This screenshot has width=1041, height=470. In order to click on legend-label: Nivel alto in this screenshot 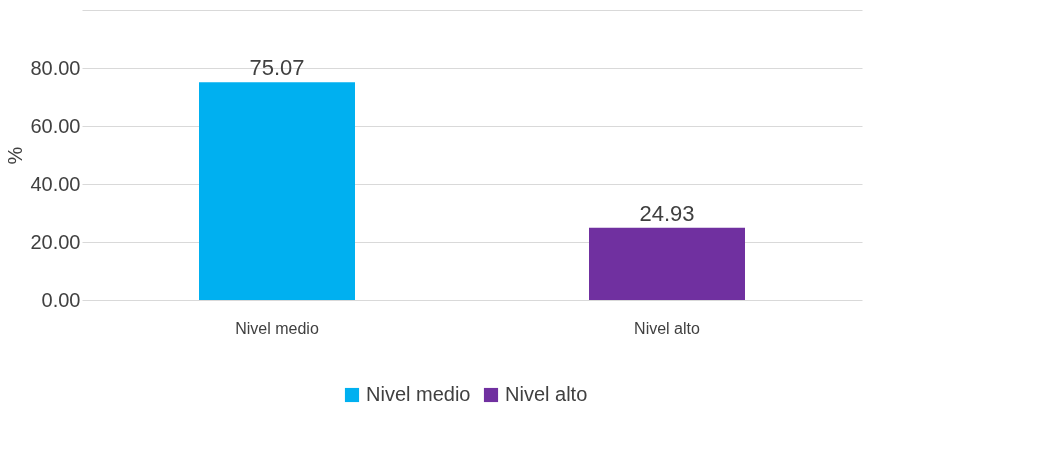, I will do `click(546, 394)`.